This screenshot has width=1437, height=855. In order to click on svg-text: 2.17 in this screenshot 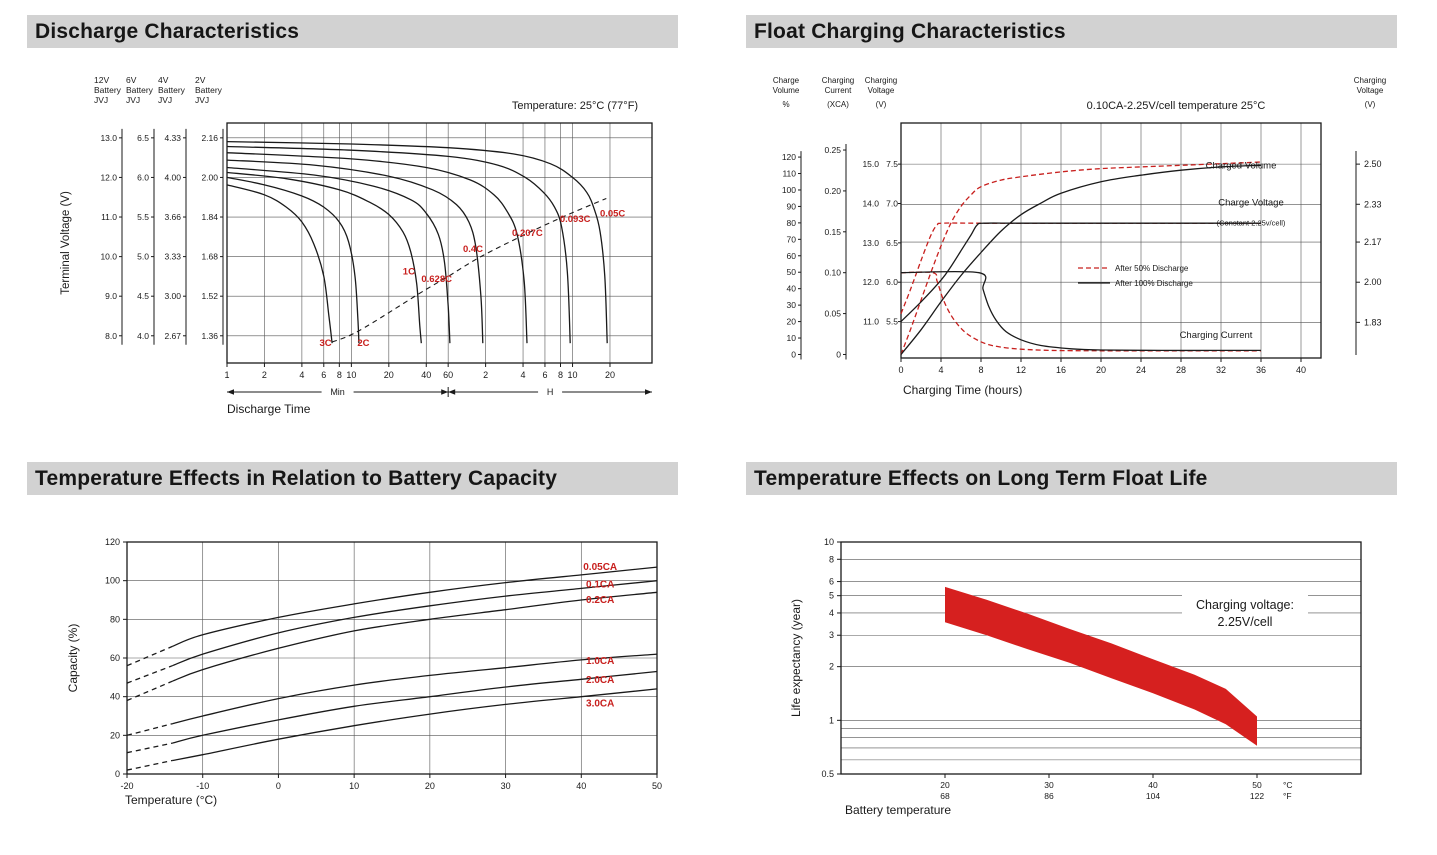, I will do `click(1373, 242)`.